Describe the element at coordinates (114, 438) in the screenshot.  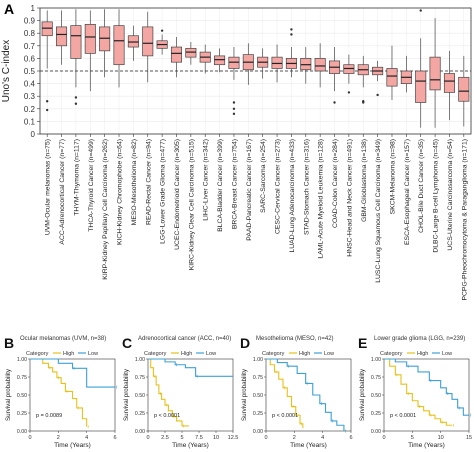
I see `x-tick-label: 6` at that location.